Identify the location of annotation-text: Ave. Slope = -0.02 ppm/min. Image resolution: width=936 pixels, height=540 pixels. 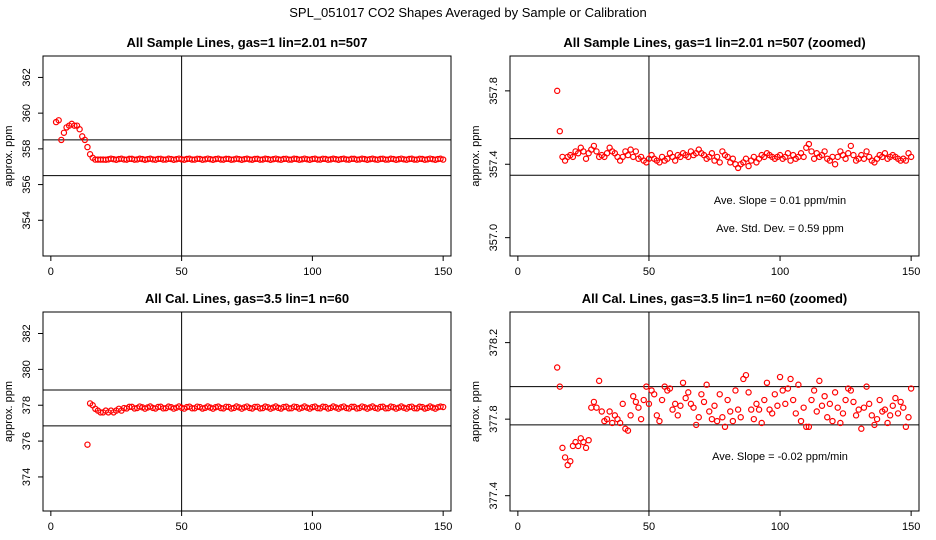
(780, 457).